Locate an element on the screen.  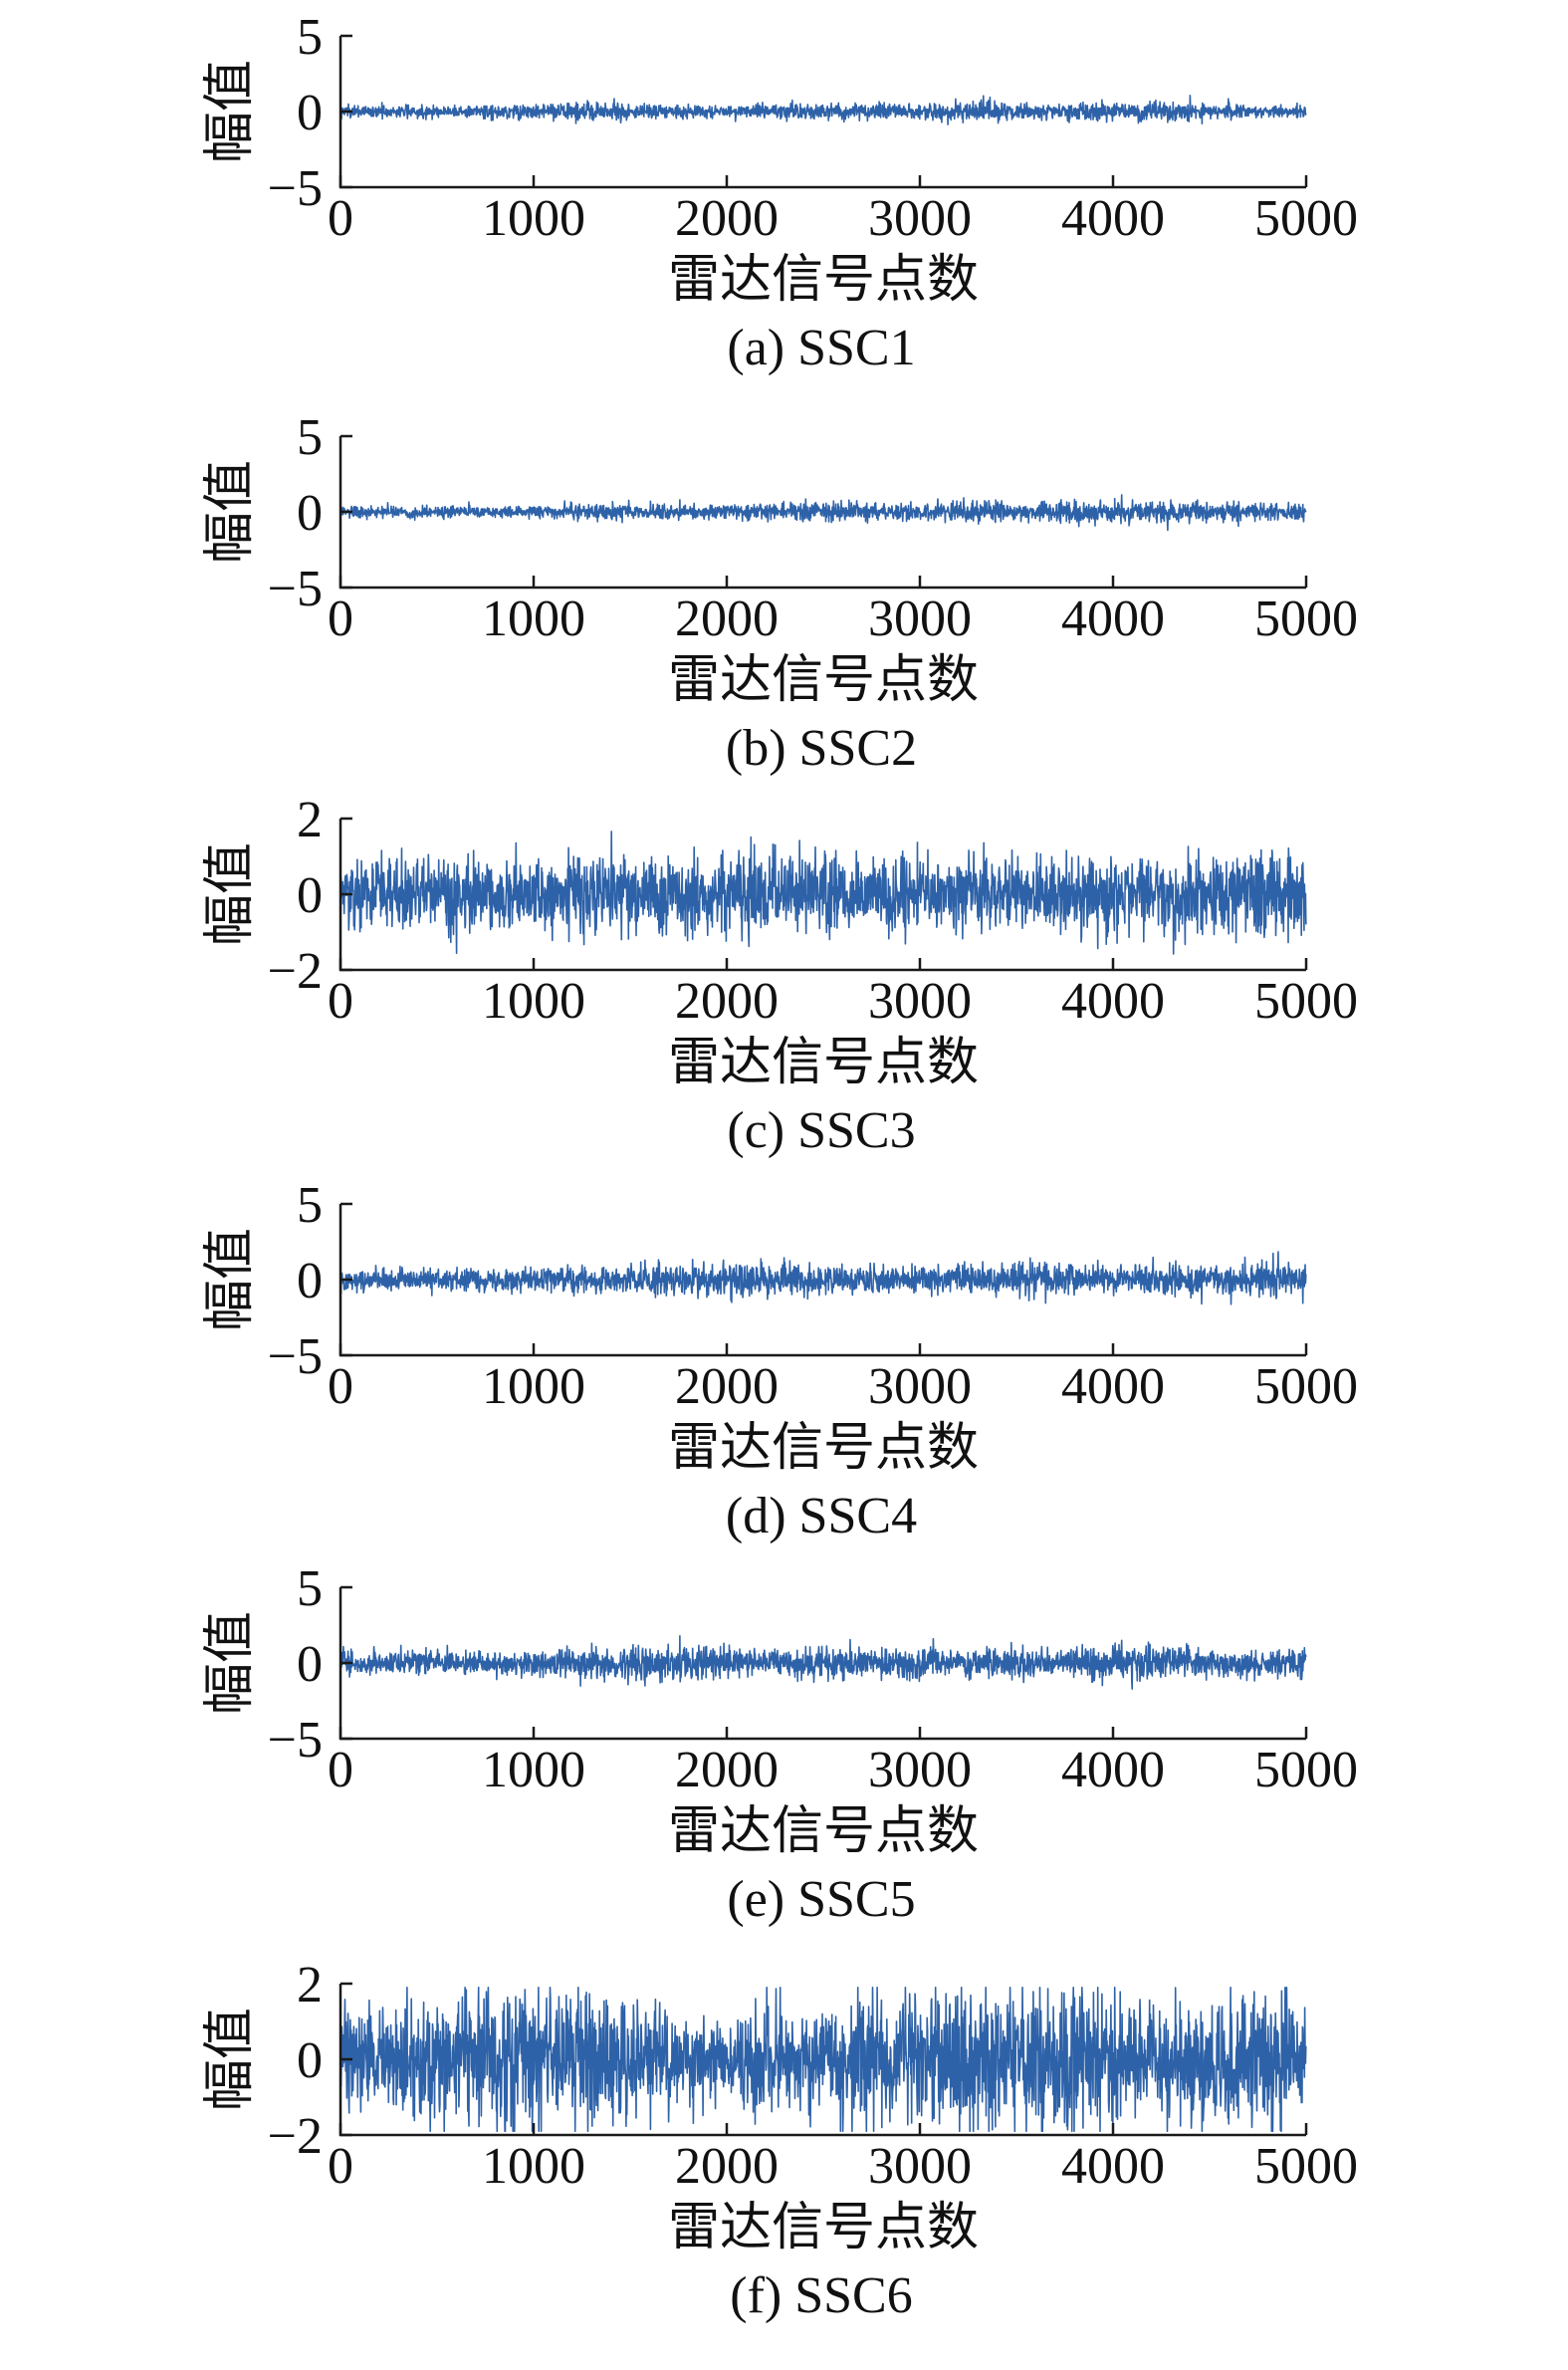
subfigure-caption: (e) SSC5 is located at coordinates (821, 1899).